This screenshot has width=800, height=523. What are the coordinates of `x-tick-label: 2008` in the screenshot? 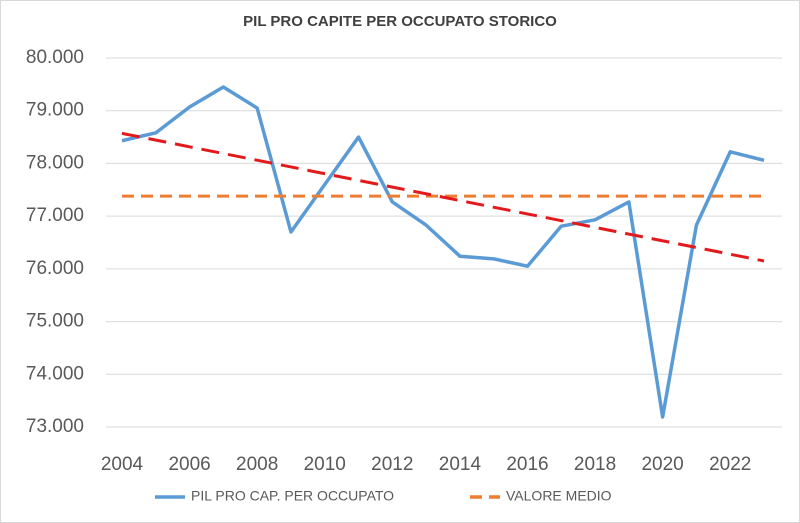 It's located at (257, 464).